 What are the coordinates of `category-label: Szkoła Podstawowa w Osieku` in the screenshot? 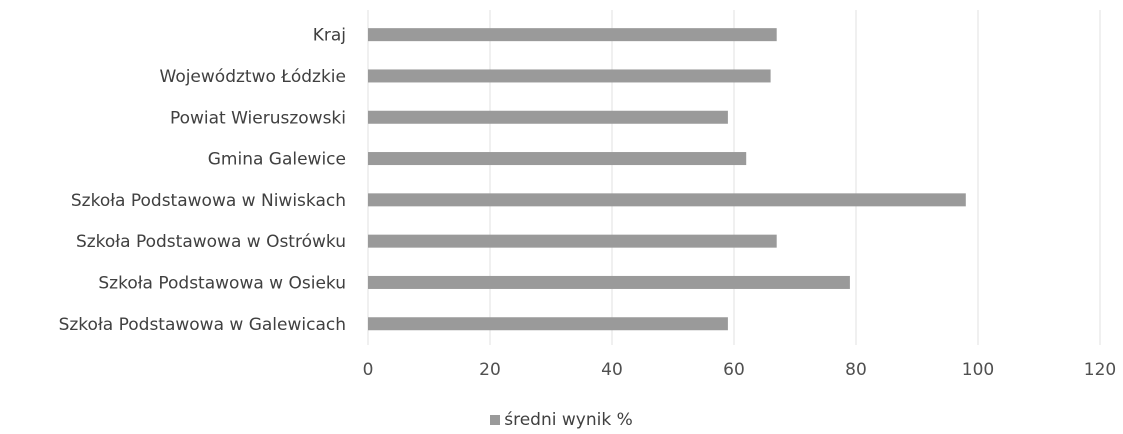 It's located at (222, 283).